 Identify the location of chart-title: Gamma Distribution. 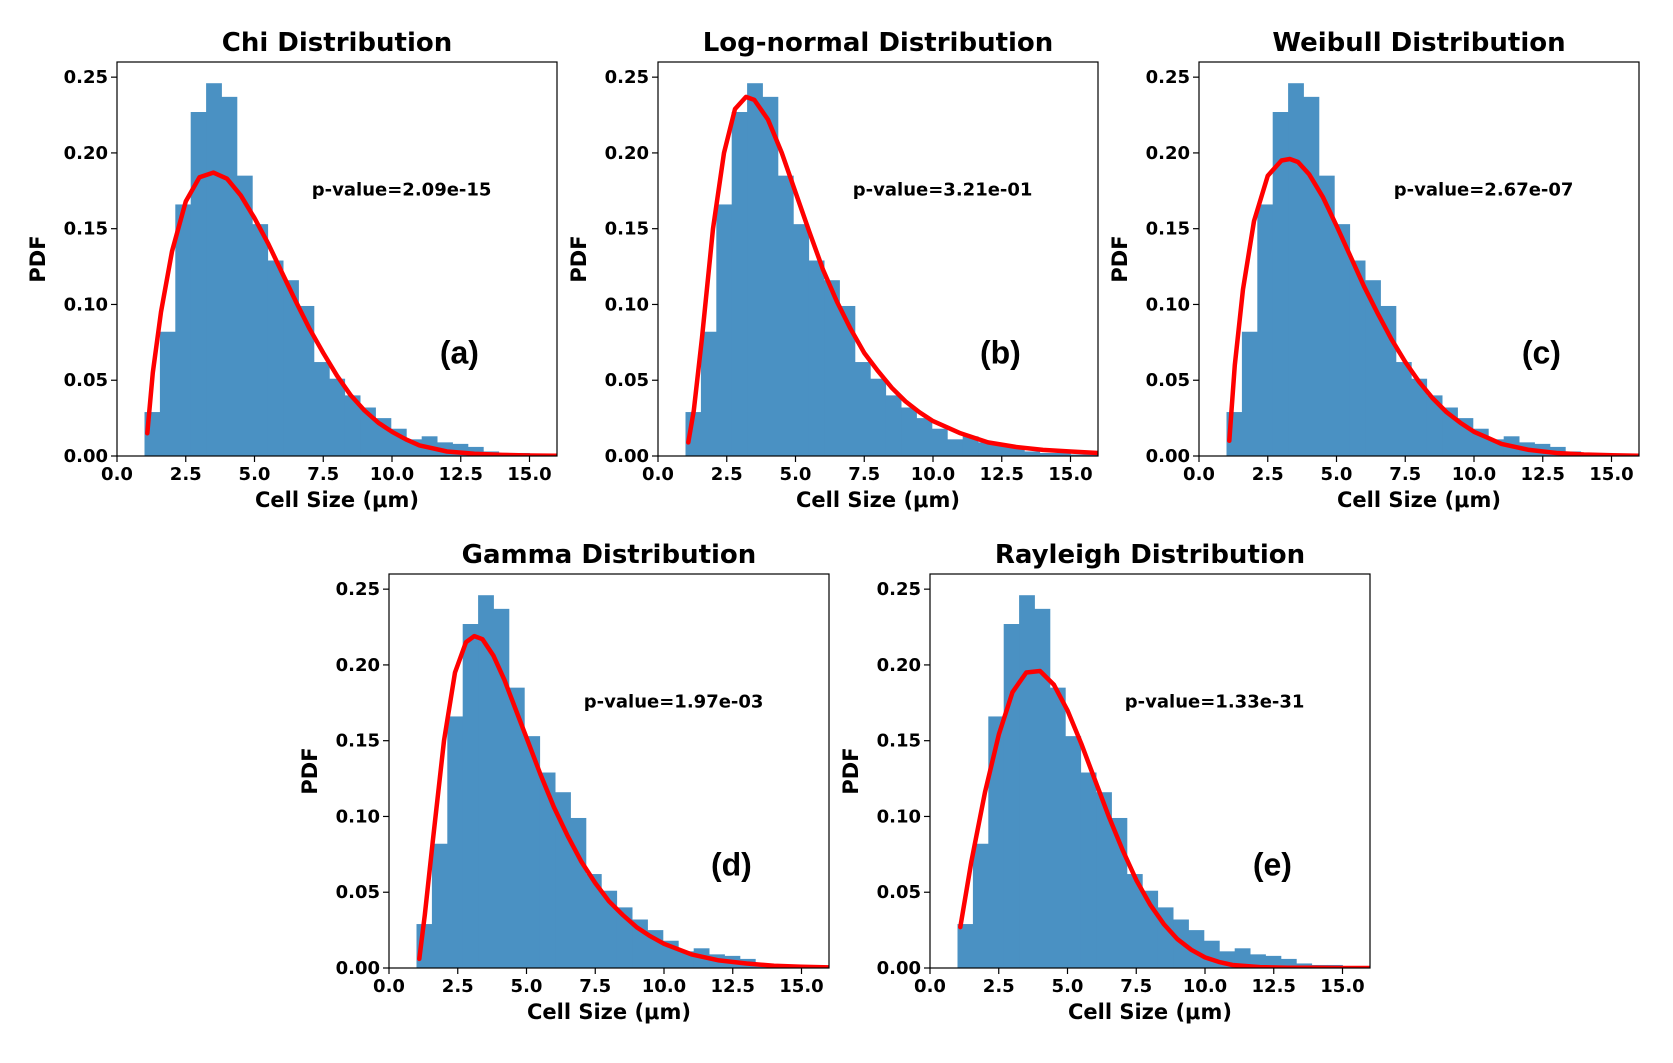
(609, 555).